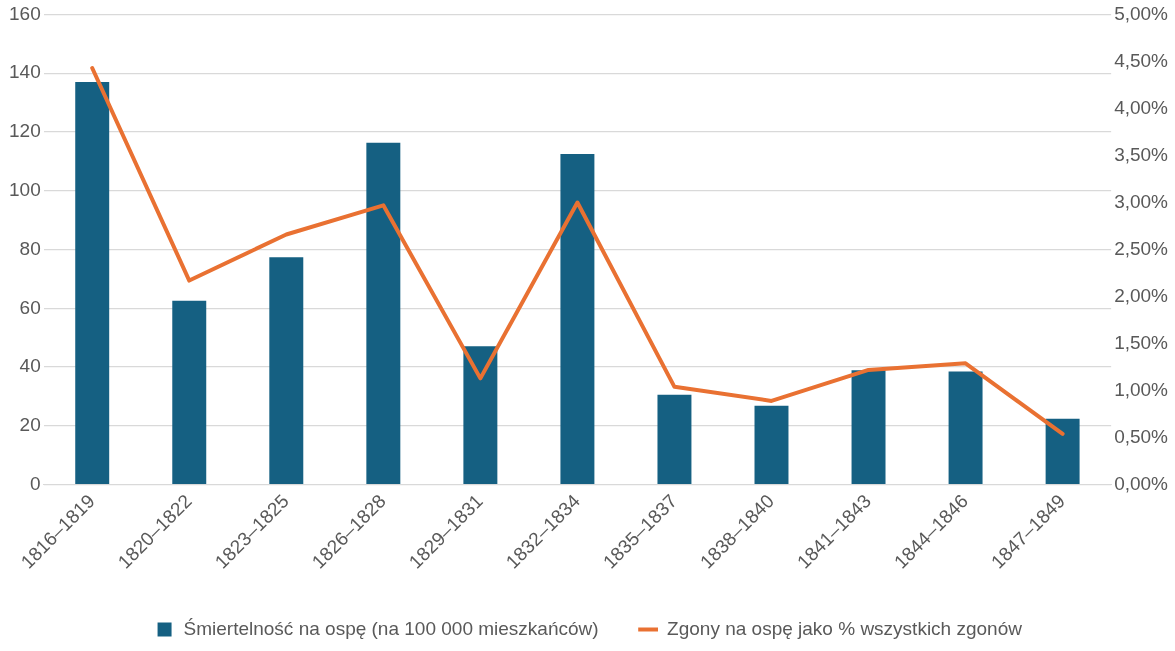 This screenshot has width=1175, height=651. I want to click on y-tick-label: 20, so click(30, 425).